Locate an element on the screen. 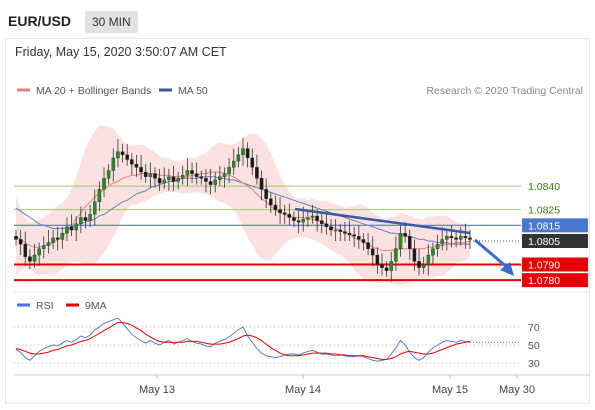 This screenshot has width=595, height=410. resistance-trendline is located at coordinates (382, 221).